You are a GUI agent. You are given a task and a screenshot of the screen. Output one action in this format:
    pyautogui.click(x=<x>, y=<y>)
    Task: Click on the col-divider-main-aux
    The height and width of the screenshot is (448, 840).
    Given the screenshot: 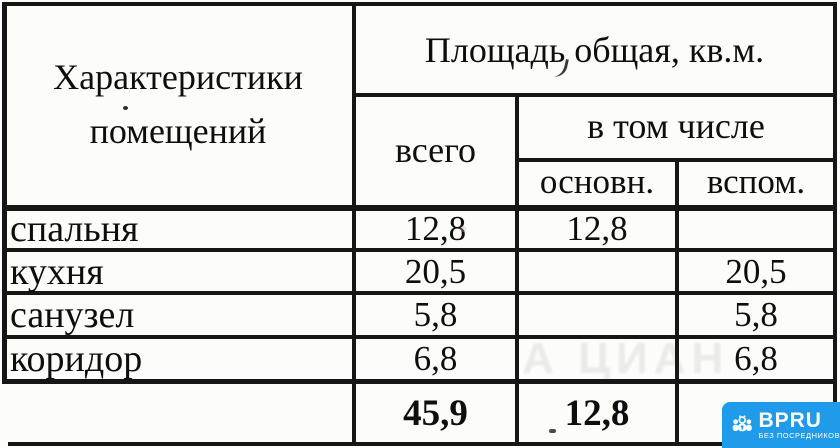 What is the action you would take?
    pyautogui.click(x=677, y=302)
    